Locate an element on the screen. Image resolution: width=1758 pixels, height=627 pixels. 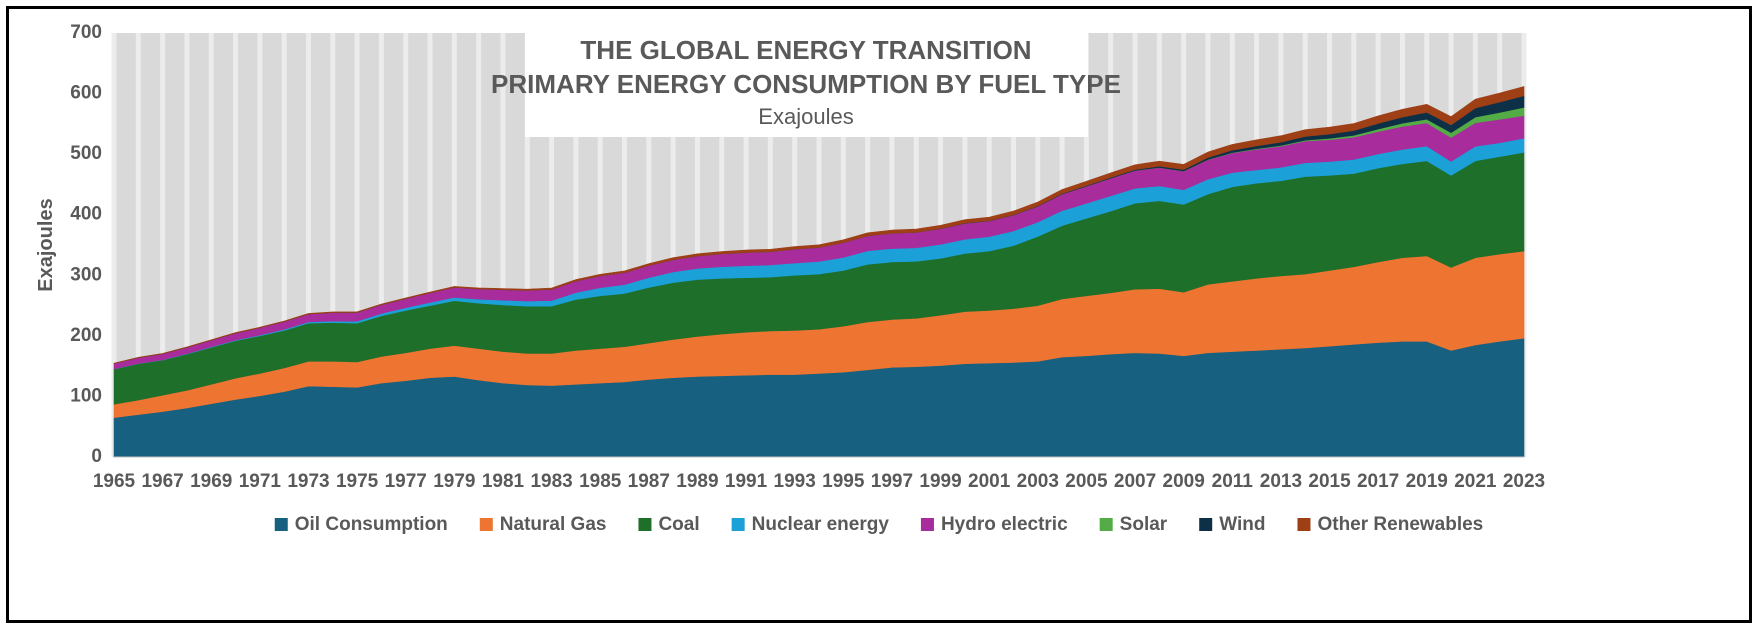
x-tick-label: 1981 is located at coordinates (503, 481).